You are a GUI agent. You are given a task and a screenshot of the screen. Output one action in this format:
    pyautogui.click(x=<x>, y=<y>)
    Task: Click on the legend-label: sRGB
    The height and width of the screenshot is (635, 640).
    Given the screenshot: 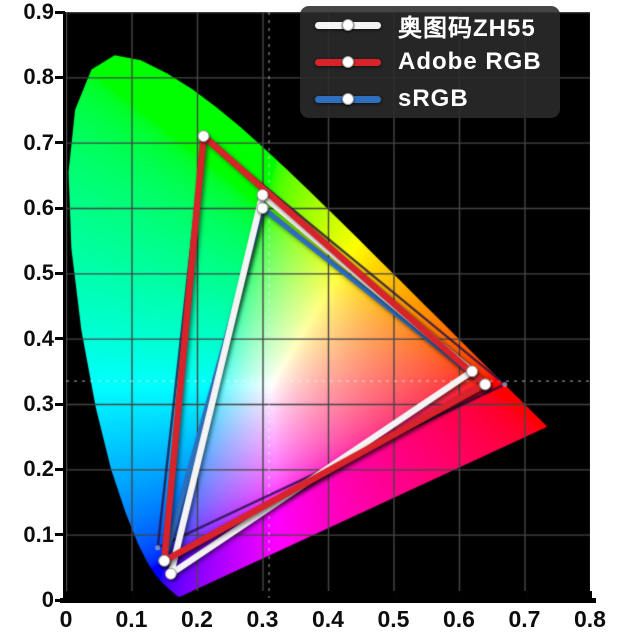 What is the action you would take?
    pyautogui.click(x=433, y=98)
    